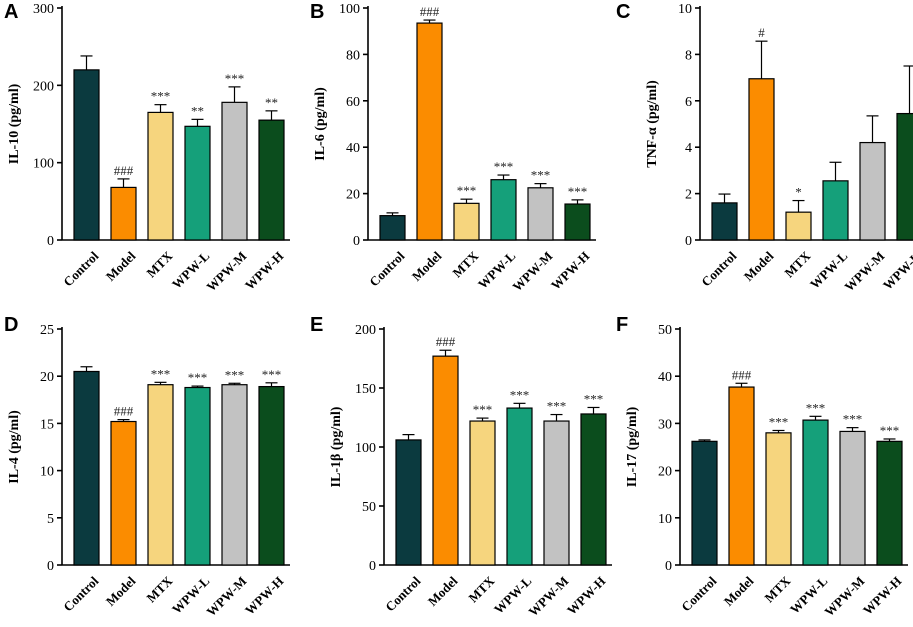  What do you see at coordinates (623, 12) in the screenshot?
I see `panel-letter: C` at bounding box center [623, 12].